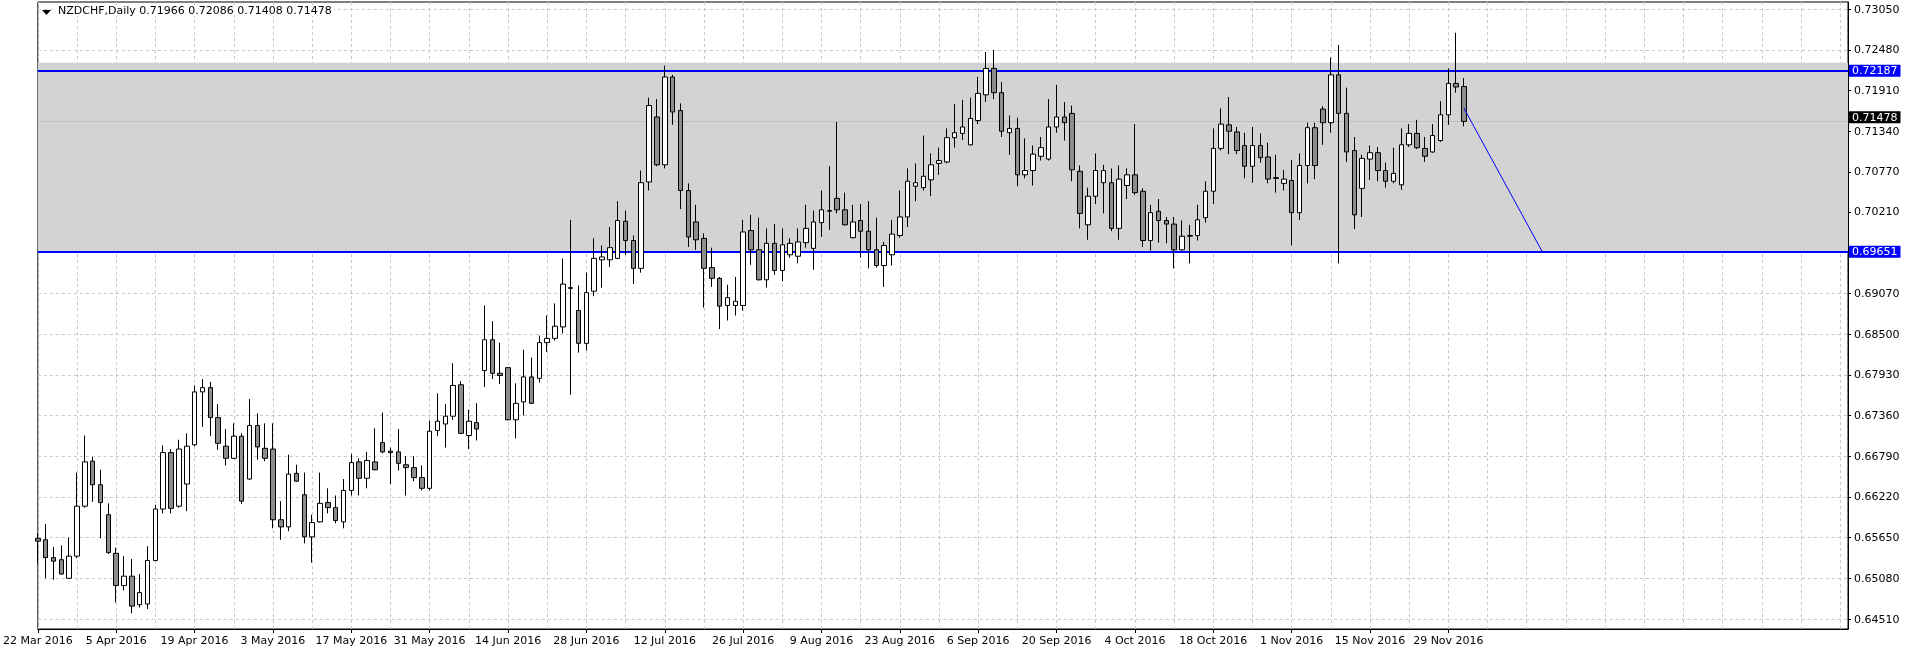 This screenshot has height=659, width=1910. What do you see at coordinates (1877, 131) in the screenshot?
I see `y-tick-label: 0.71340` at bounding box center [1877, 131].